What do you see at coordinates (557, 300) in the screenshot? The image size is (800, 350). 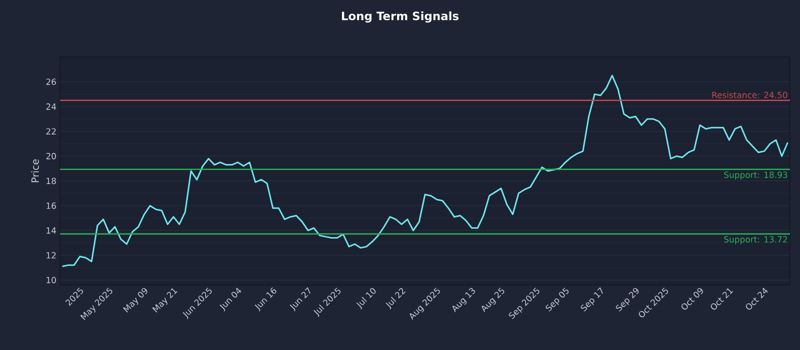 I see `x-tick-label: Sep 05` at bounding box center [557, 300].